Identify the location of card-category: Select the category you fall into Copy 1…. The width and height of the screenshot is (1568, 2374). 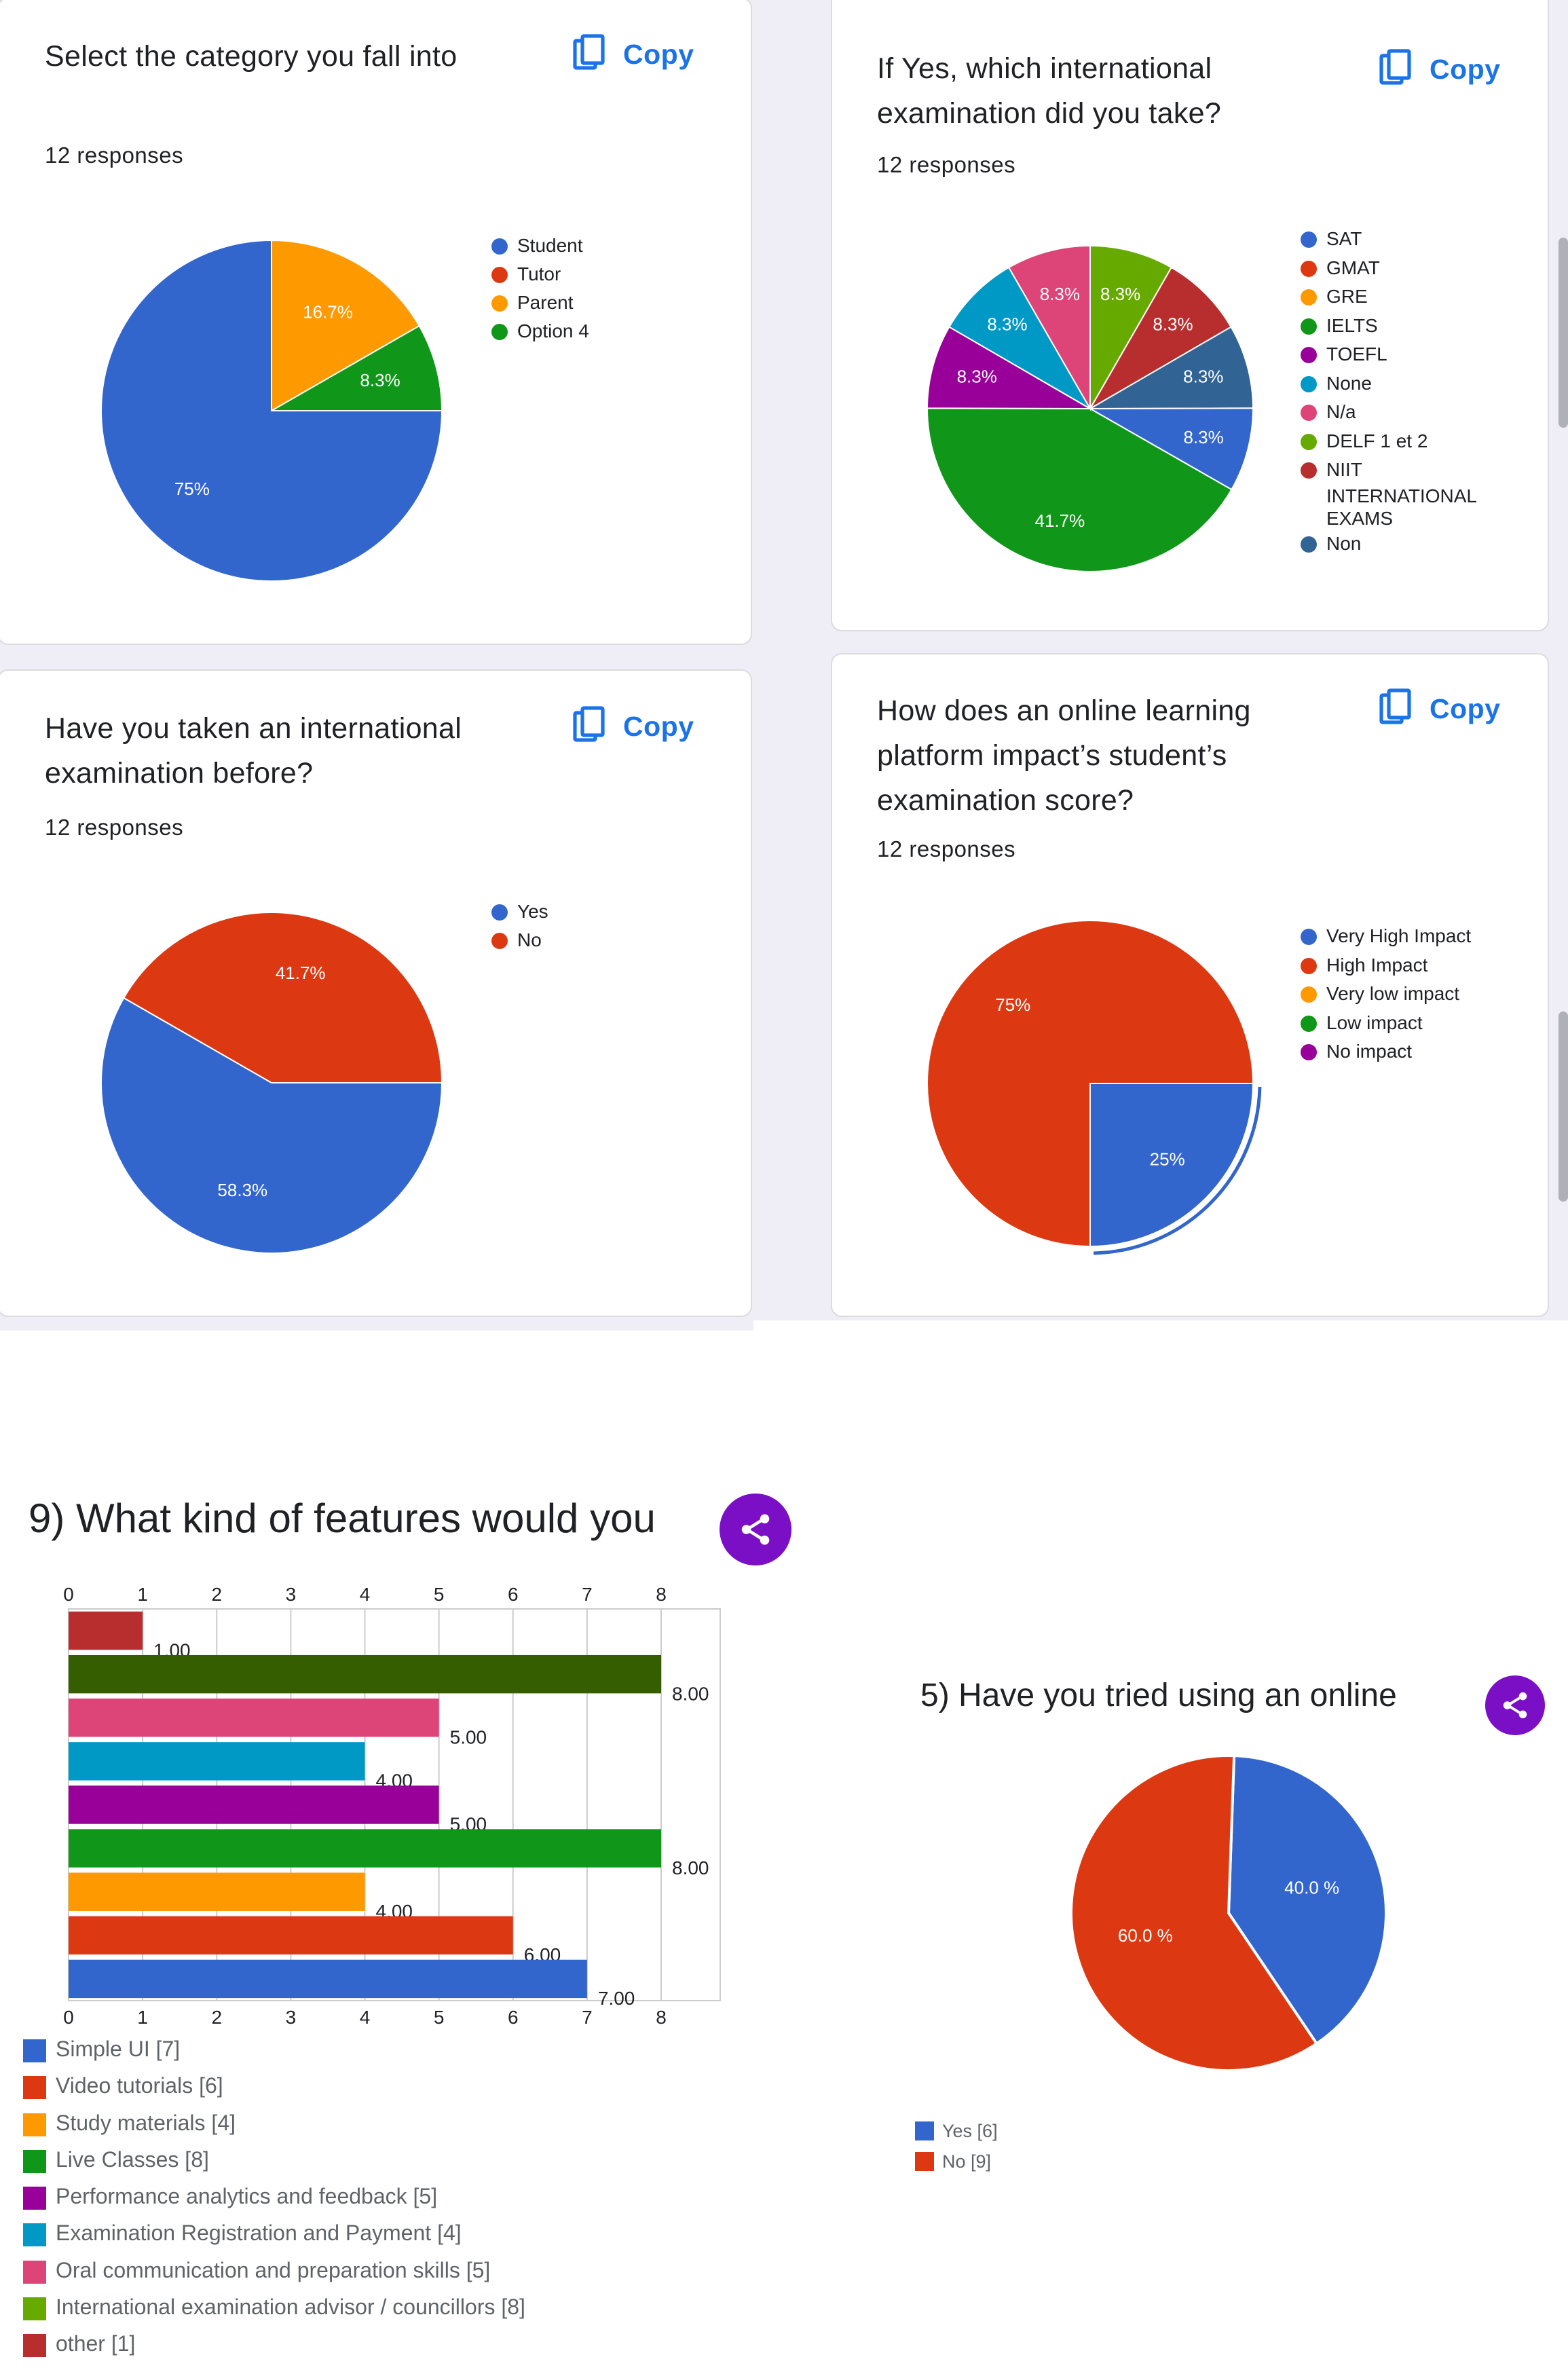
(376, 322).